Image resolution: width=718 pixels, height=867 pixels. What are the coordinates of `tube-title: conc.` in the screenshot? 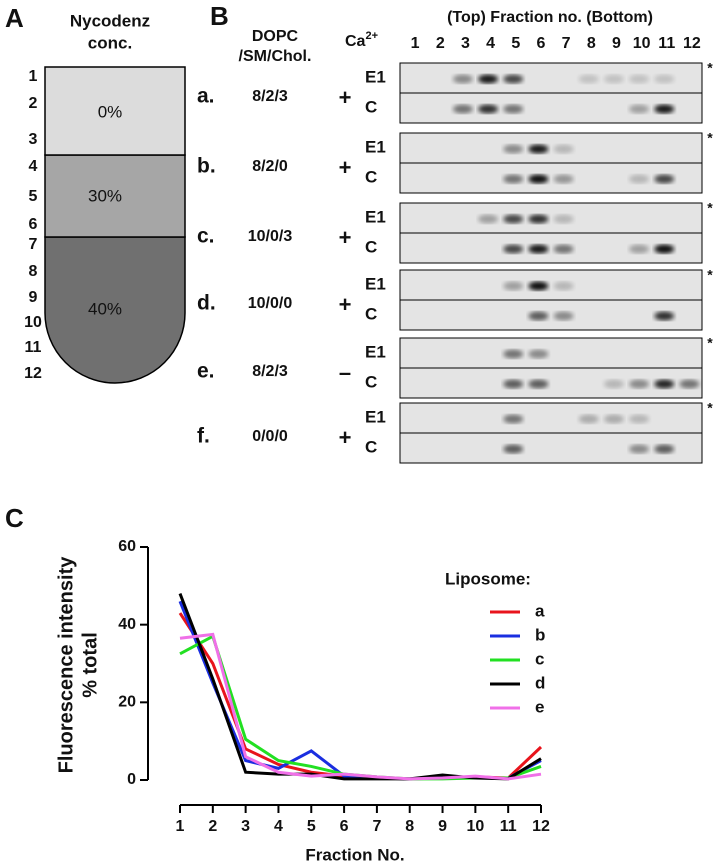 It's located at (110, 42).